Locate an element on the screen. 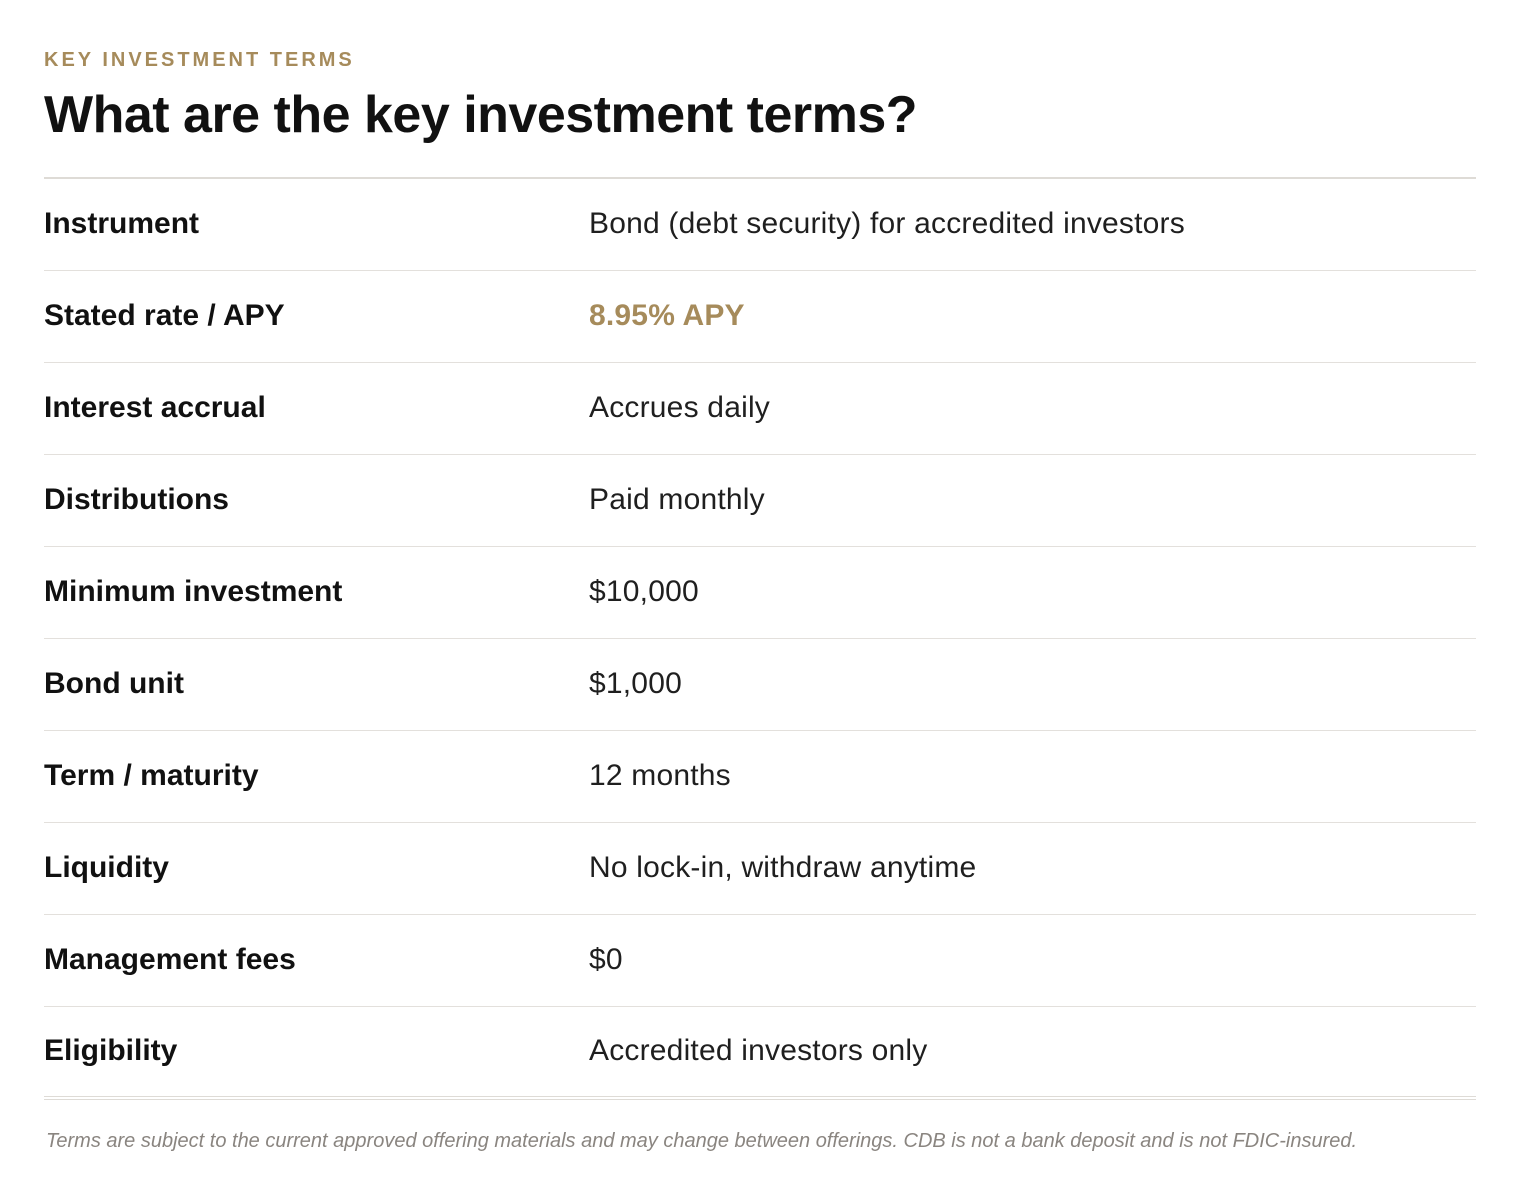 The width and height of the screenshot is (1520, 1202). term-label: Stated rate / APY is located at coordinates (164, 315).